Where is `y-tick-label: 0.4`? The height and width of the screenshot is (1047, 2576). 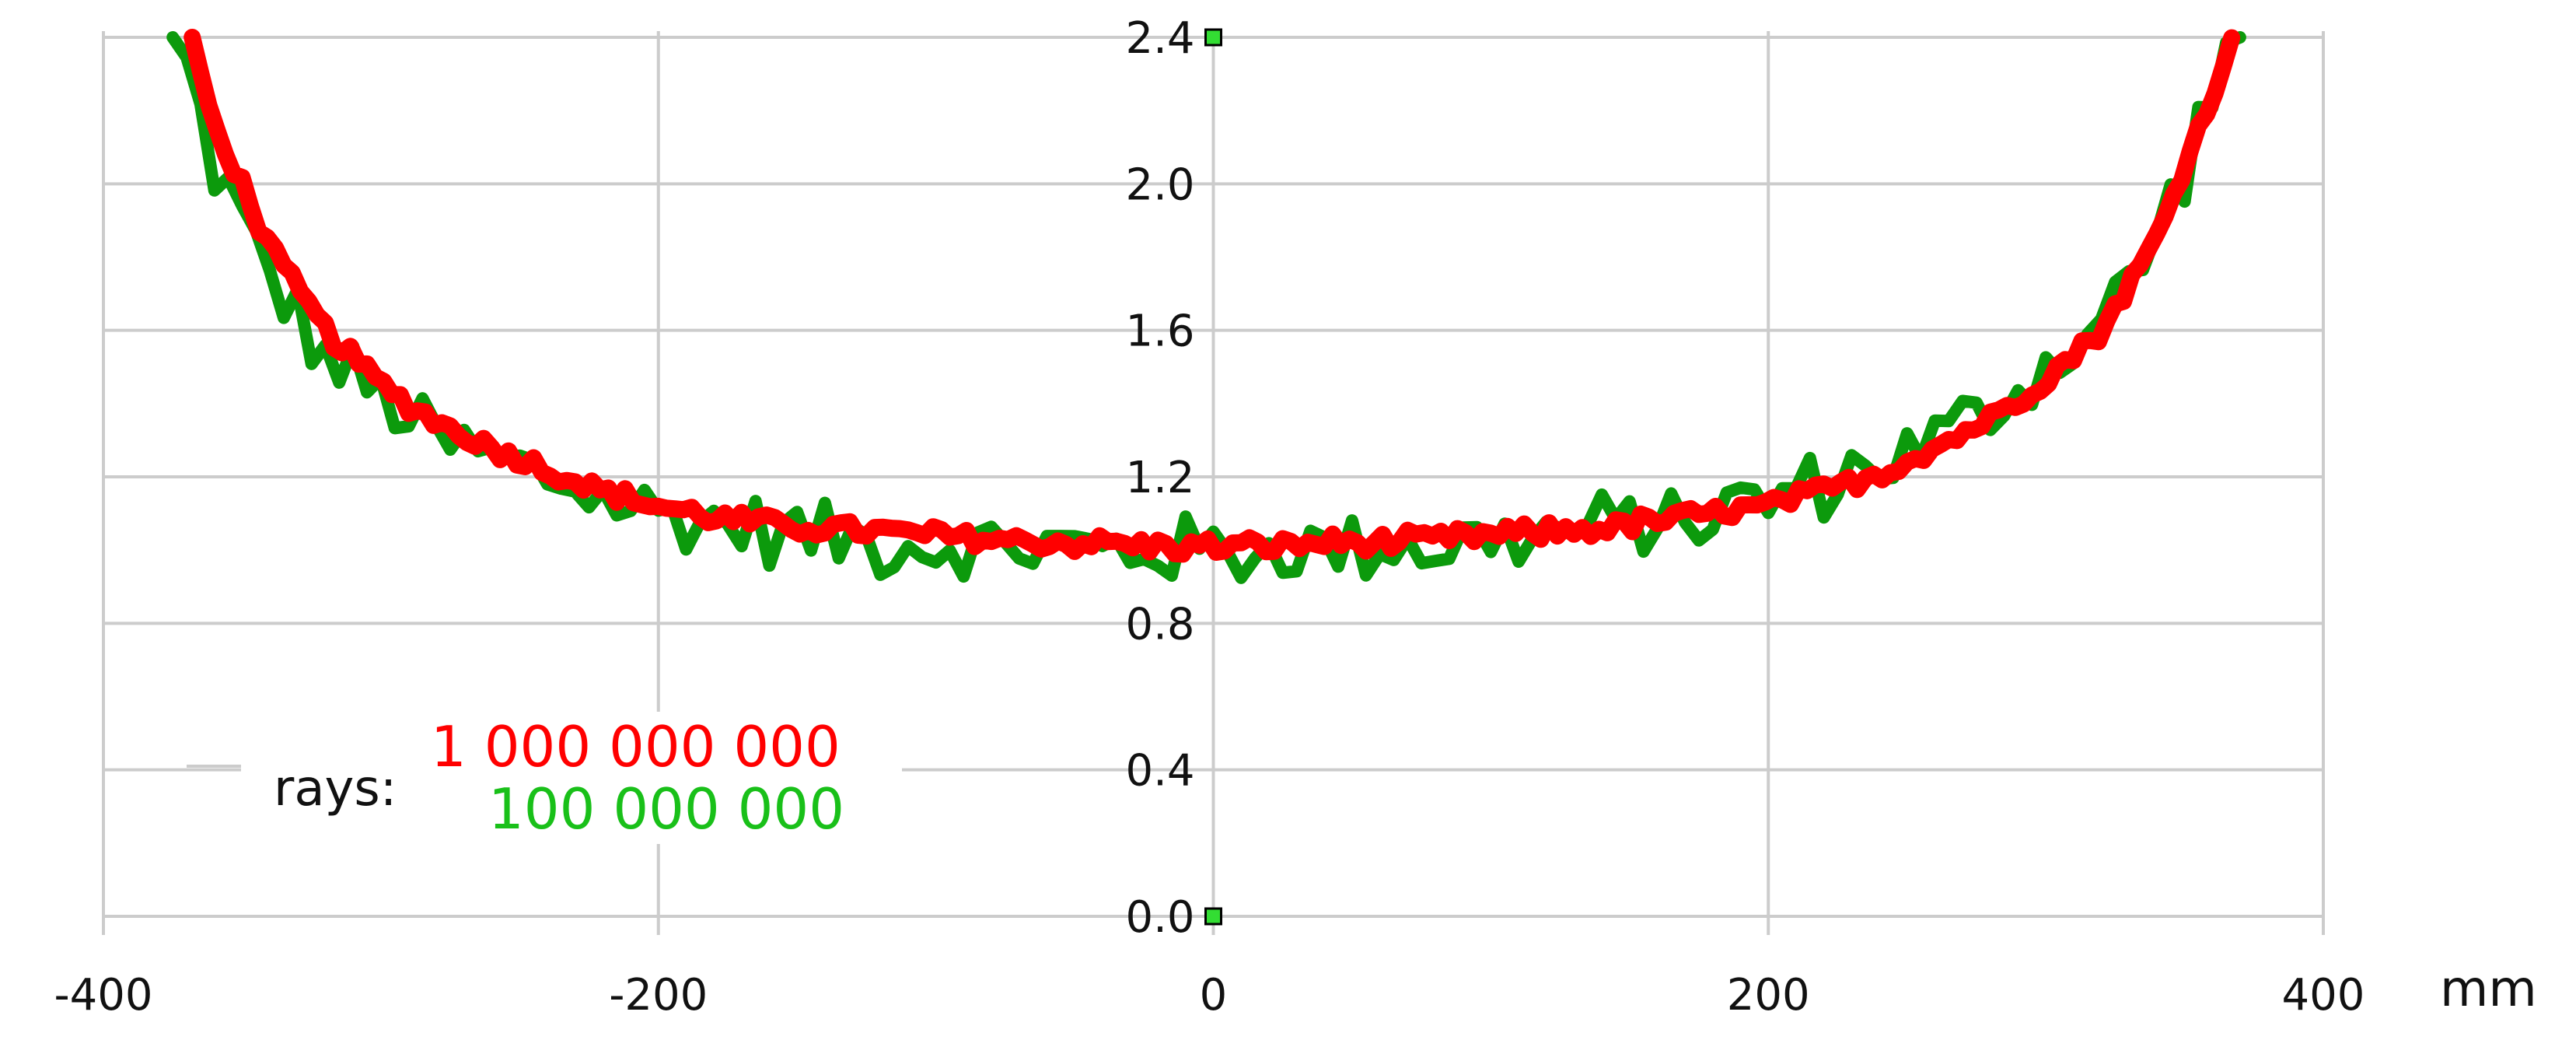
y-tick-label: 0.4 is located at coordinates (1159, 771).